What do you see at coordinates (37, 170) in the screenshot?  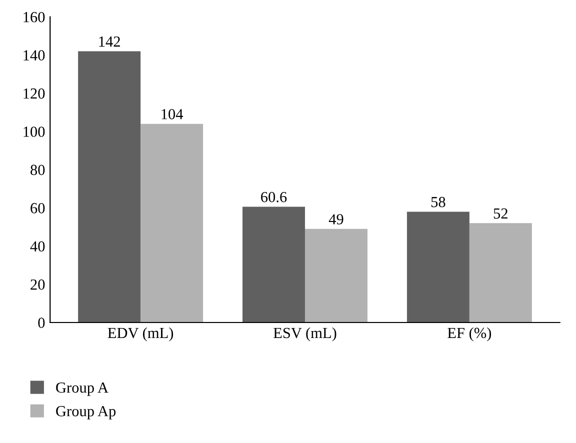 I see `y-tick-label: 80` at bounding box center [37, 170].